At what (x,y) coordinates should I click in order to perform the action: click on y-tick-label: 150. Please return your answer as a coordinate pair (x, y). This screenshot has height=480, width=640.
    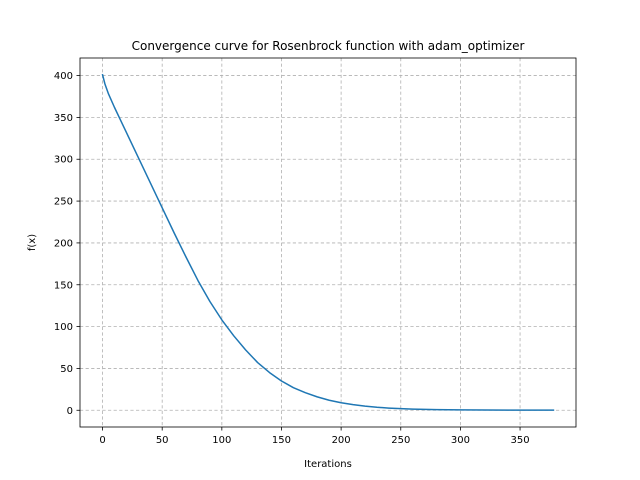
    Looking at the image, I should click on (63, 285).